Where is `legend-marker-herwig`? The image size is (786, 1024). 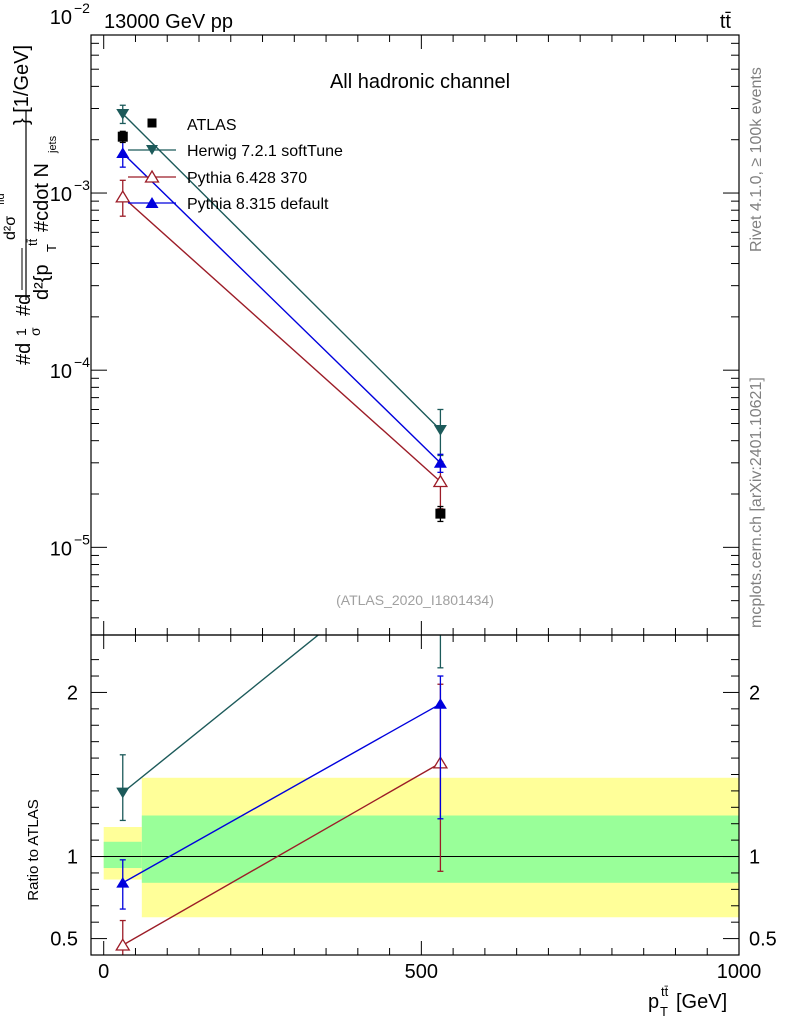
legend-marker-herwig is located at coordinates (152, 150).